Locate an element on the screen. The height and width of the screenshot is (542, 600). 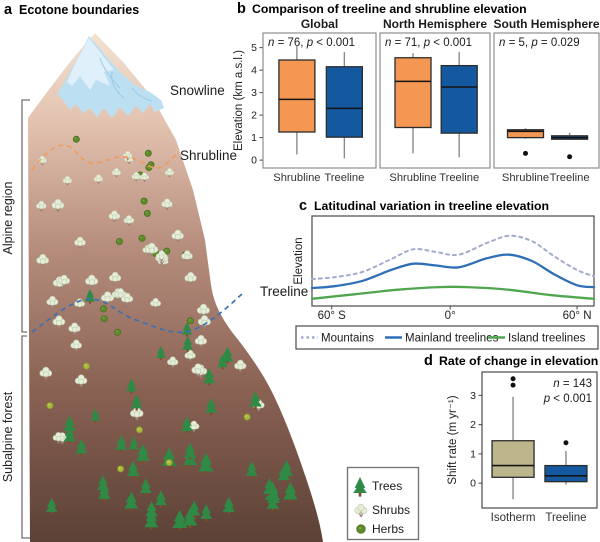
panel-b-letter: b is located at coordinates (241, 9).